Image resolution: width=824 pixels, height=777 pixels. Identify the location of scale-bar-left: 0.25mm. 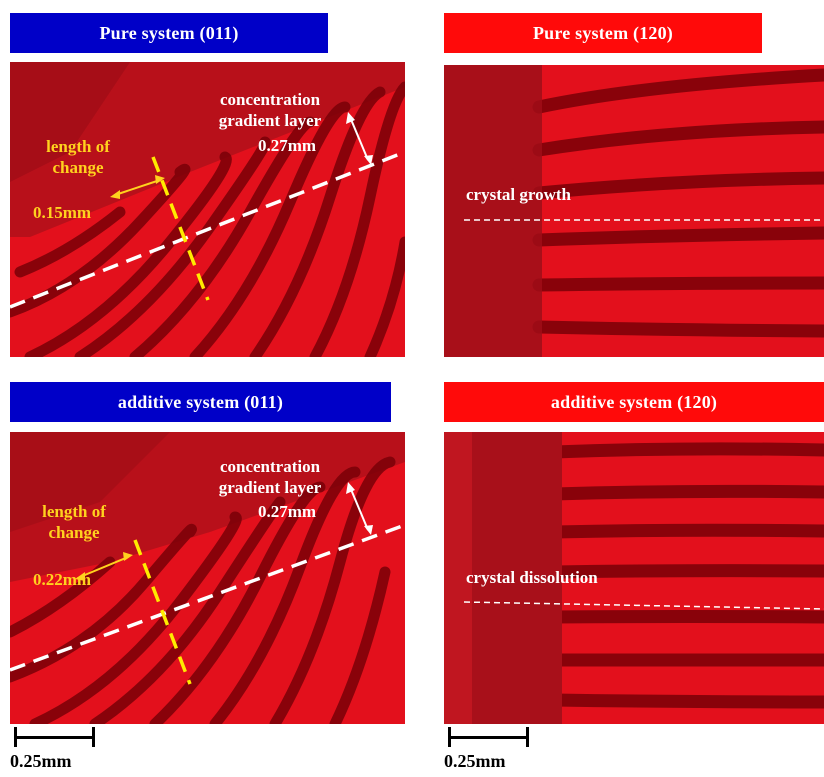
(57, 752).